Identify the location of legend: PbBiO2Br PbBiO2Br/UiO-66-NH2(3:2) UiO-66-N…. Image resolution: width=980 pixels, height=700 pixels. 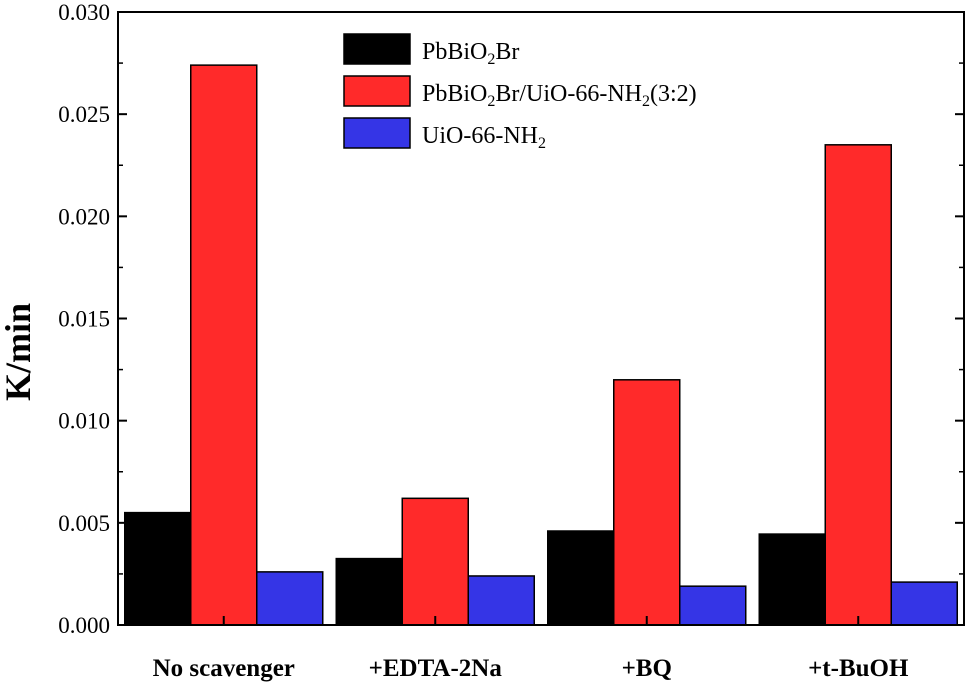
(520, 92).